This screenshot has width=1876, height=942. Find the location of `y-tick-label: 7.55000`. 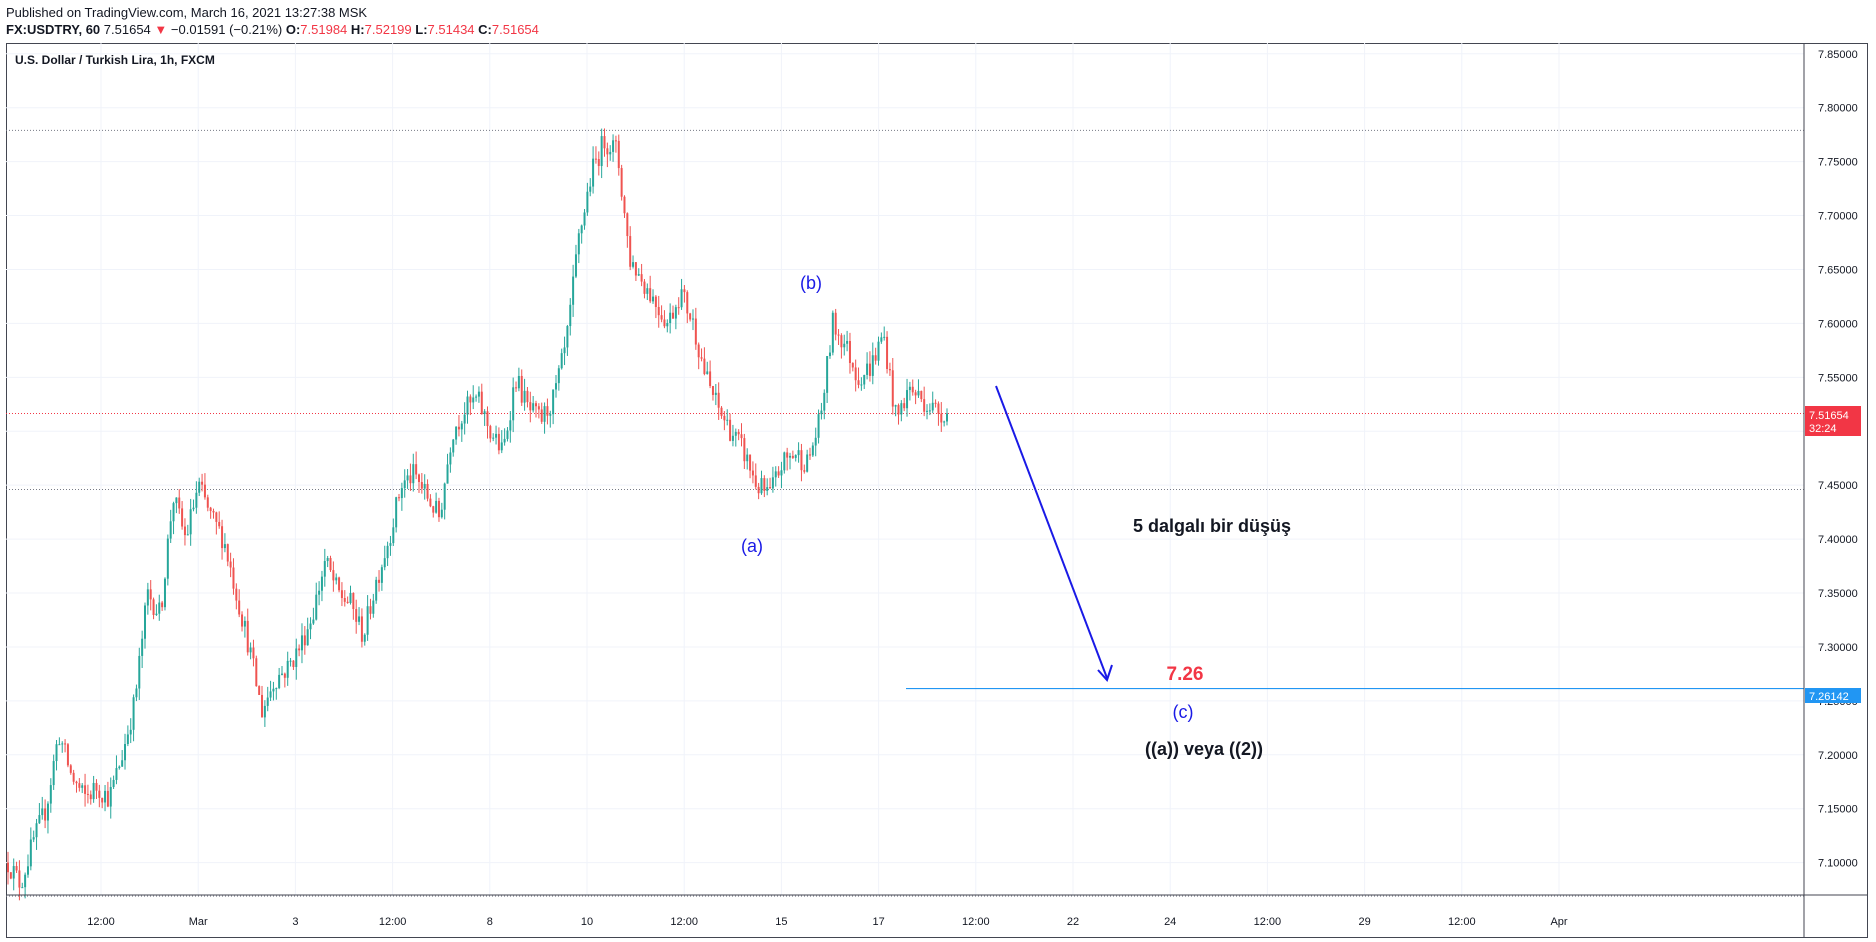

y-tick-label: 7.55000 is located at coordinates (1838, 378).